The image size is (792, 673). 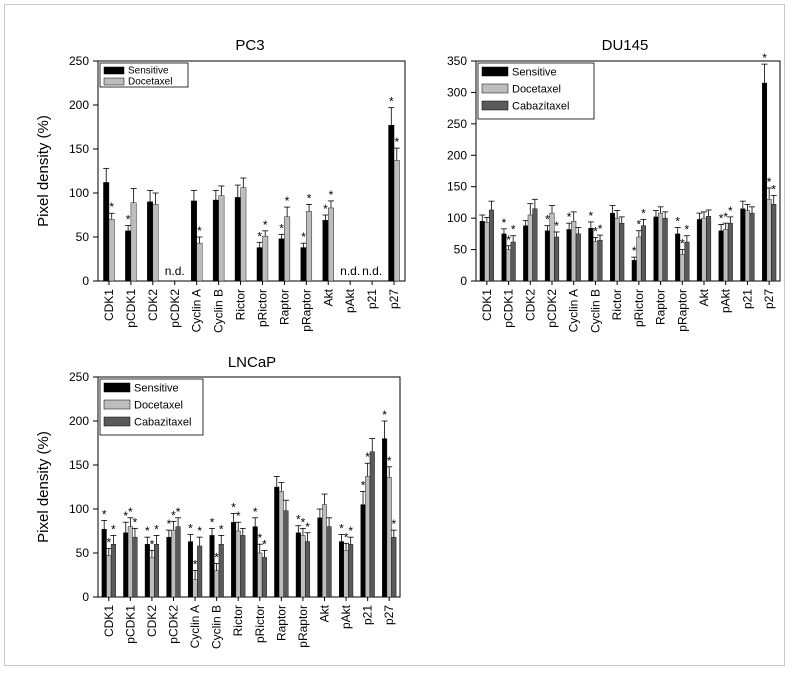 I want to click on bar-docetaxel-pakt, so click(x=346, y=574).